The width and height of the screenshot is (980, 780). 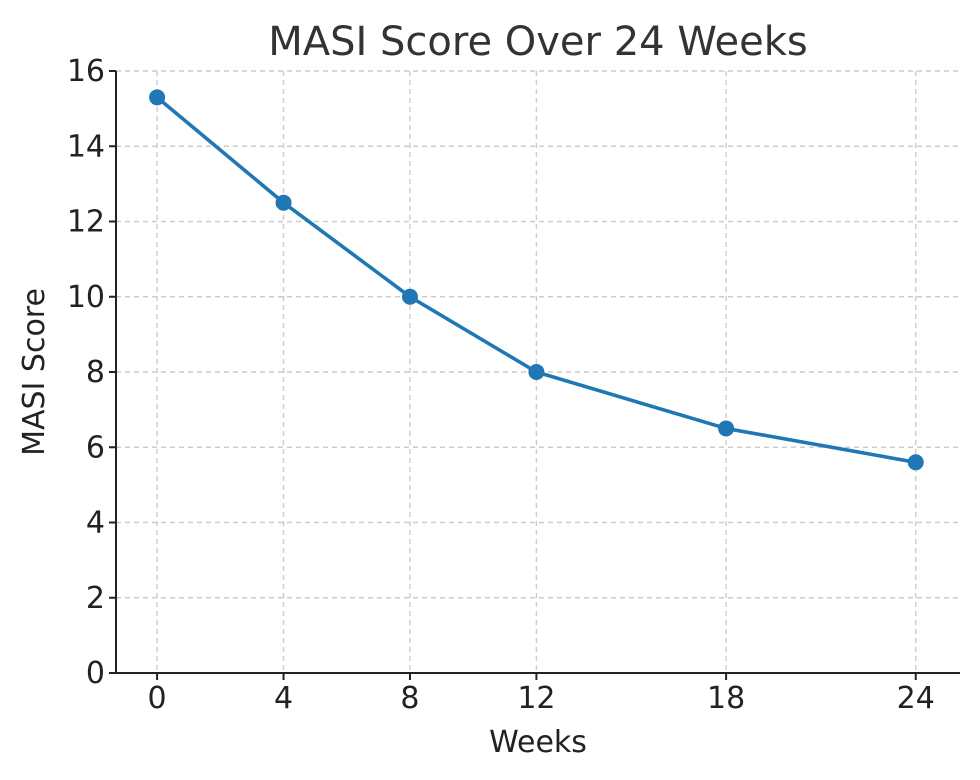 I want to click on y-axis-label: MASI Score, so click(x=34, y=372).